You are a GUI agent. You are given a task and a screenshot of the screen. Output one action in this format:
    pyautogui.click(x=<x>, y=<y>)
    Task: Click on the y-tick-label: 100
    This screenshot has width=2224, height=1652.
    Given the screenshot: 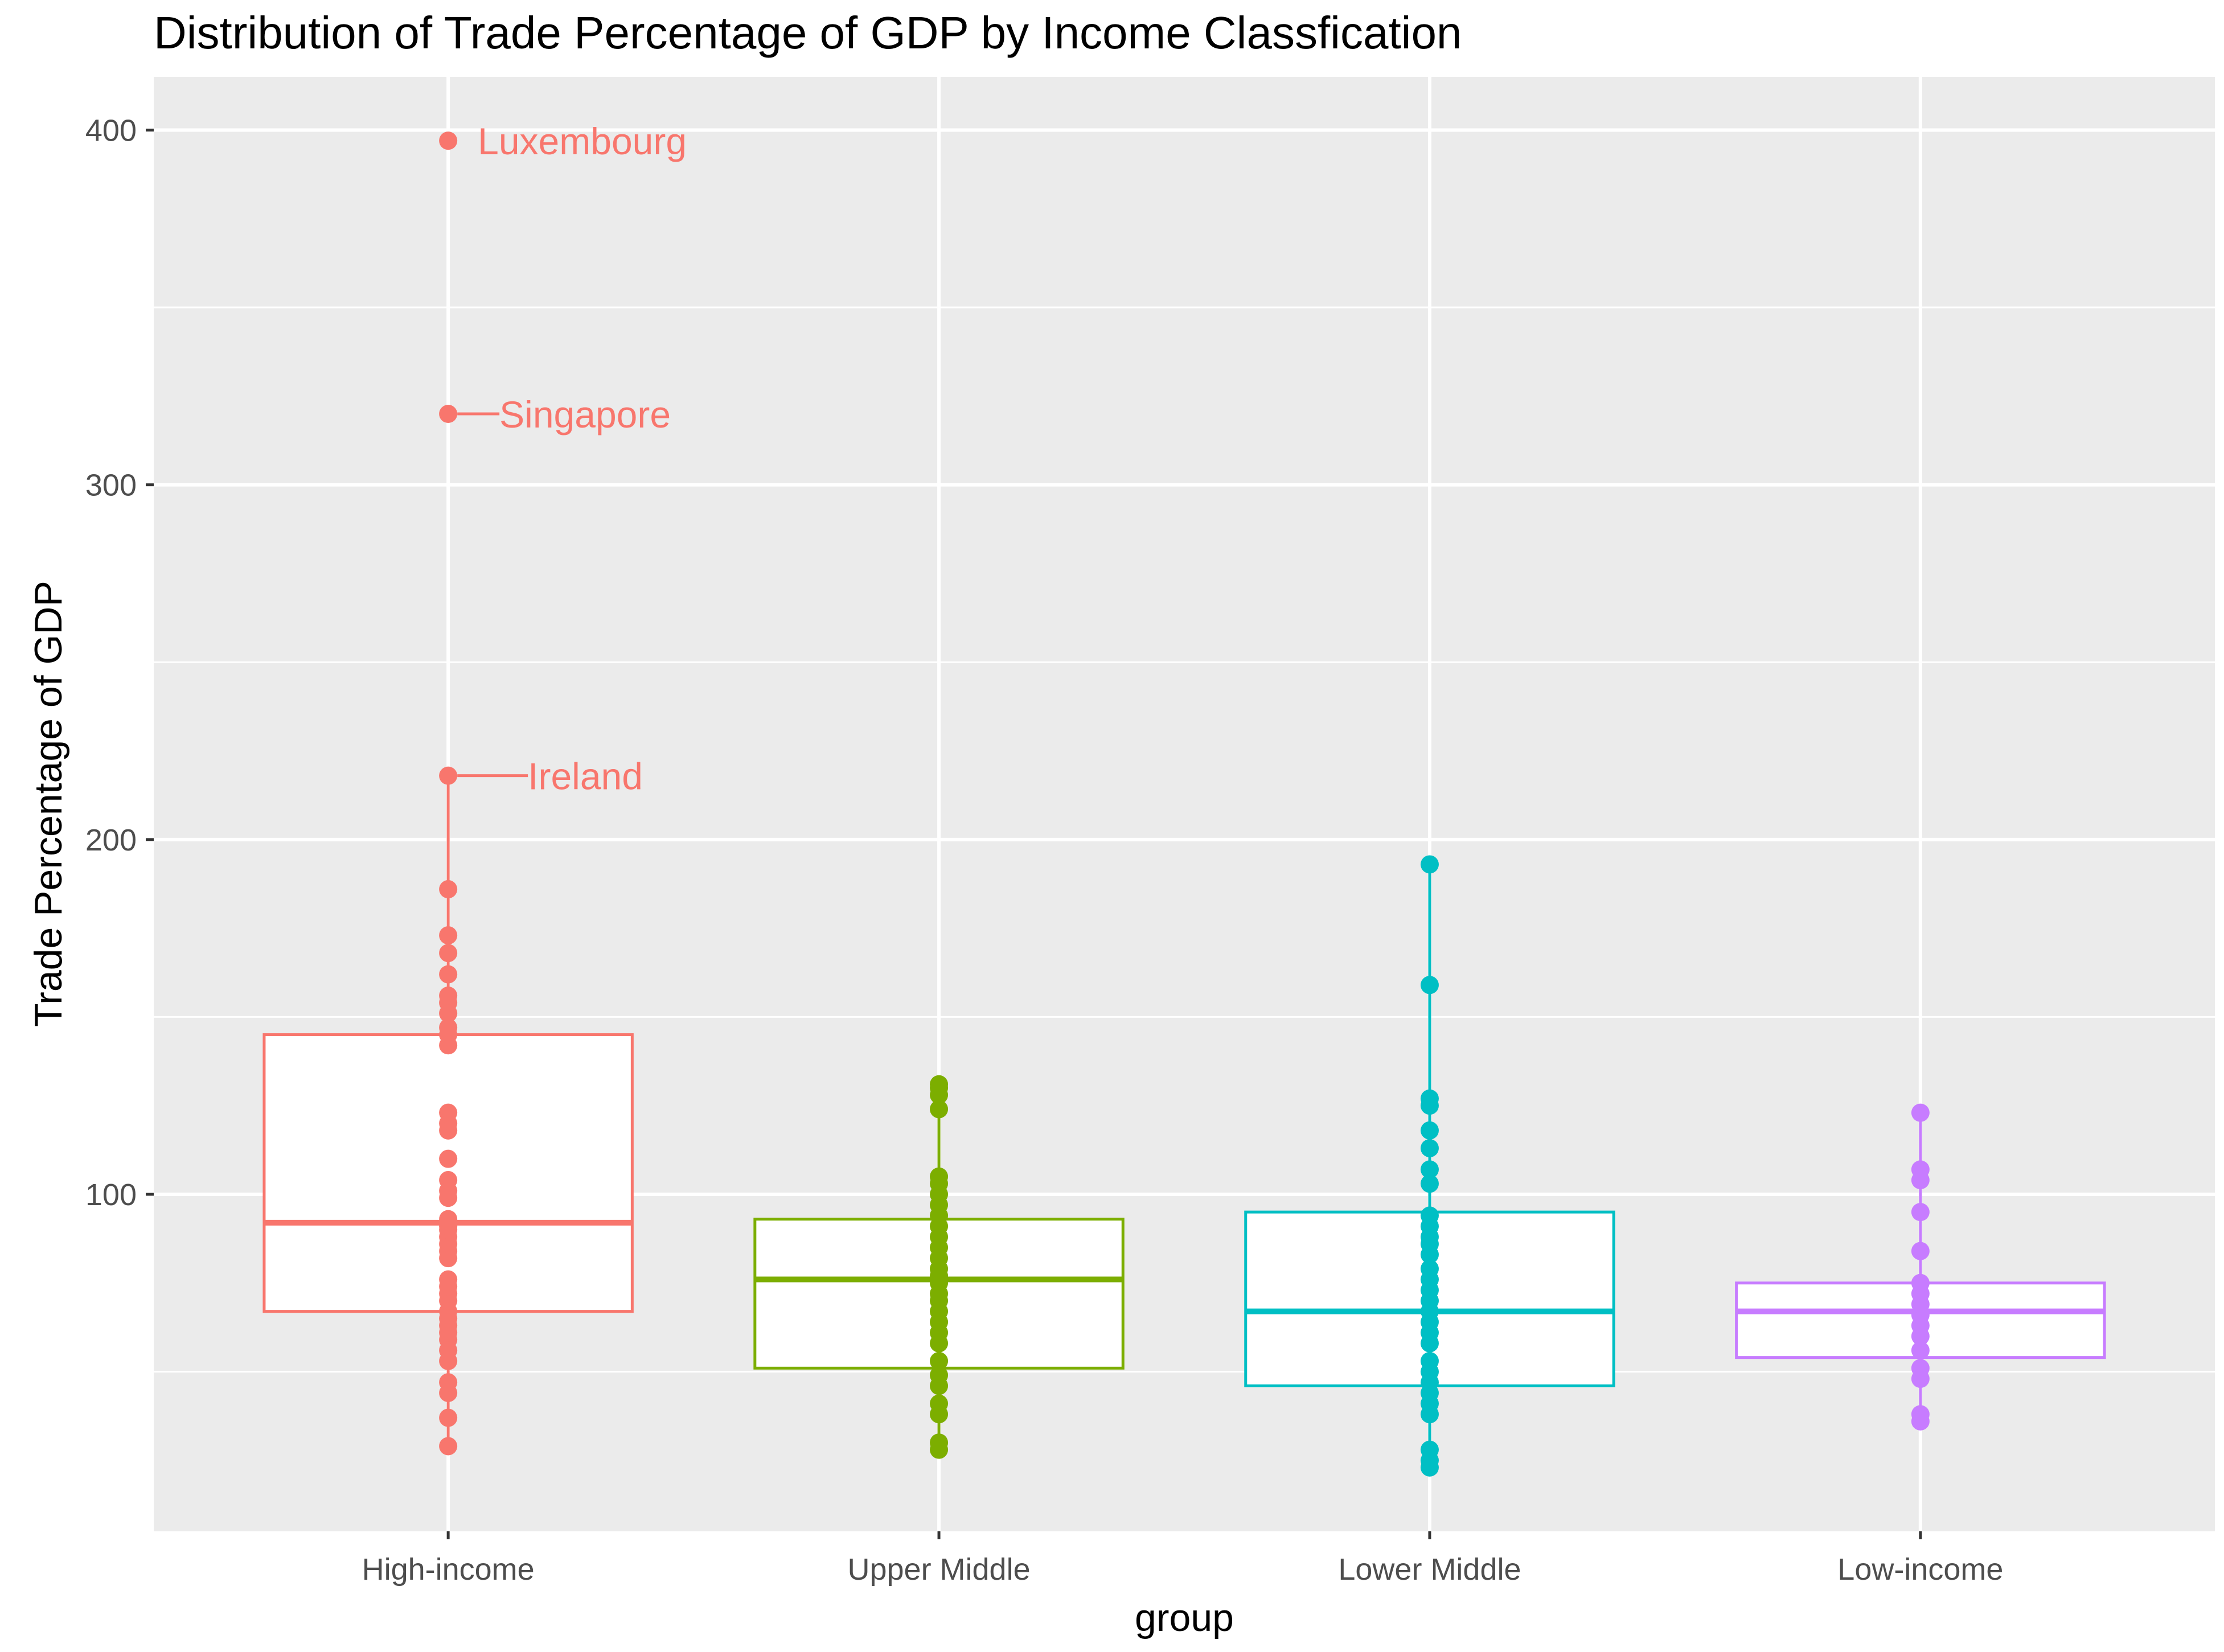 What is the action you would take?
    pyautogui.click(x=111, y=1195)
    